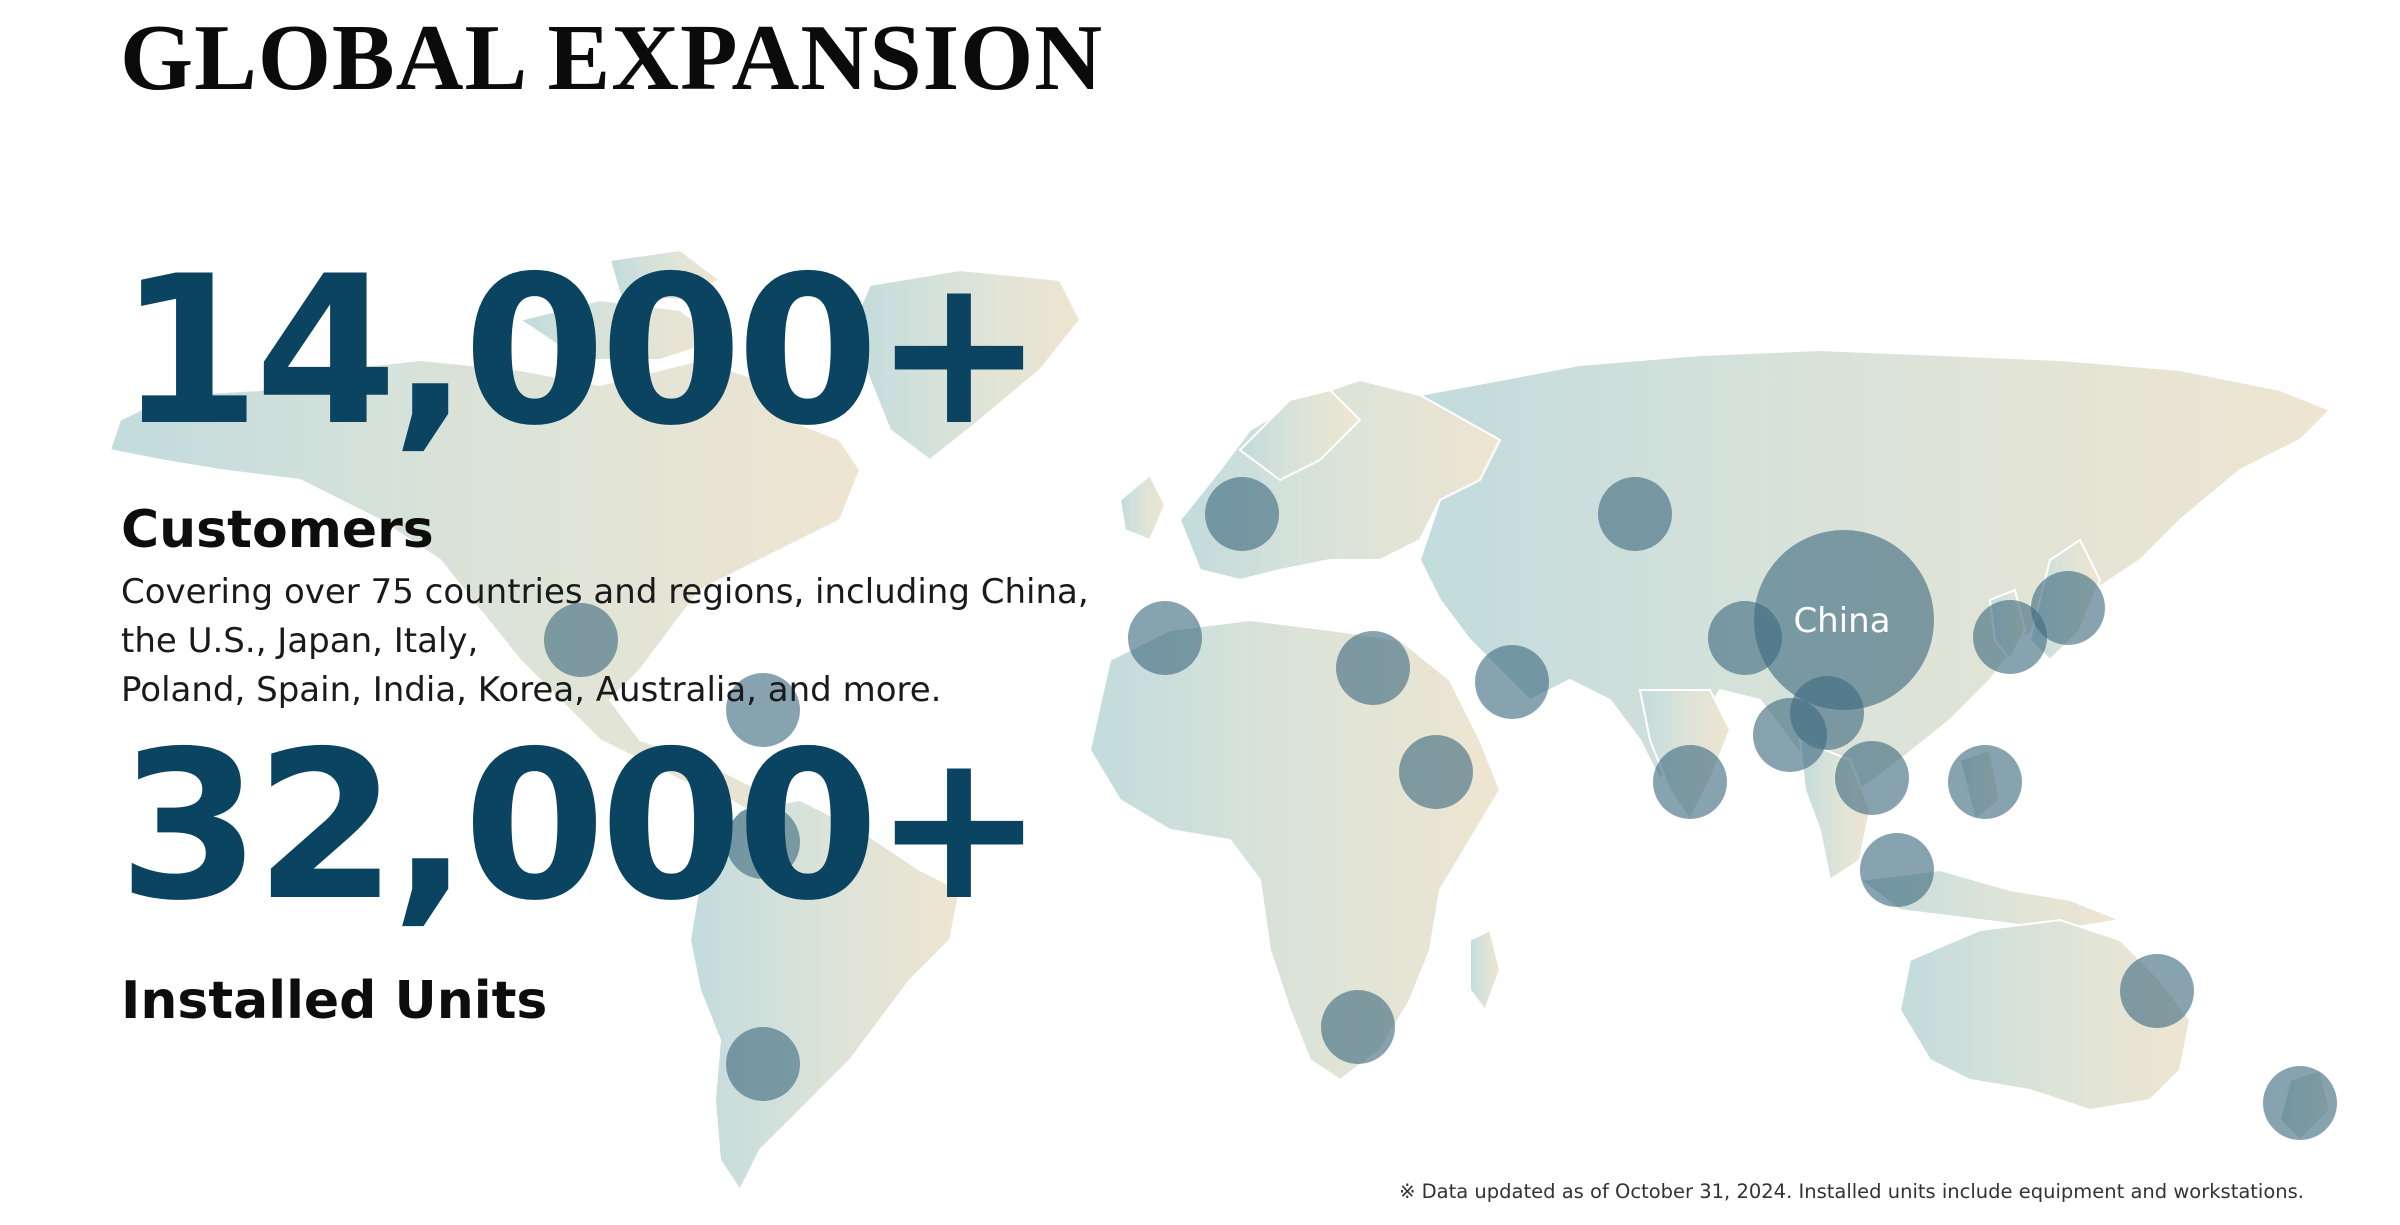  What do you see at coordinates (1295, 850) in the screenshot?
I see `africa-landmass` at bounding box center [1295, 850].